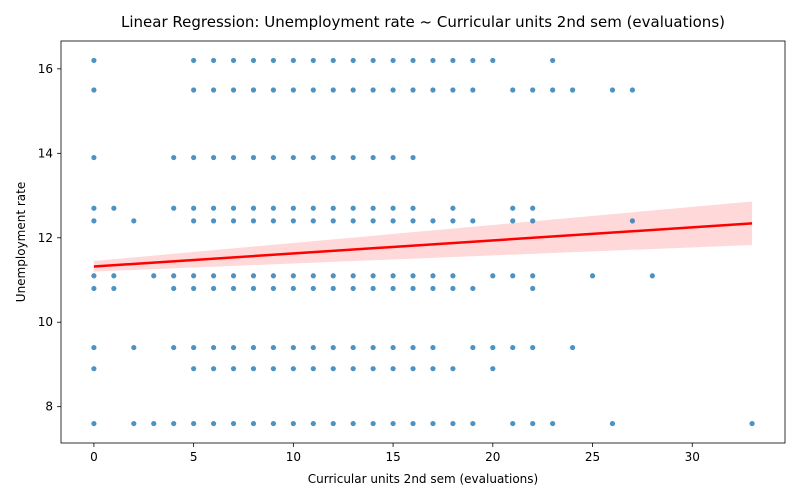 This screenshot has height=500, width=800. What do you see at coordinates (21, 242) in the screenshot?
I see `y-axis-label: Unemployment rate` at bounding box center [21, 242].